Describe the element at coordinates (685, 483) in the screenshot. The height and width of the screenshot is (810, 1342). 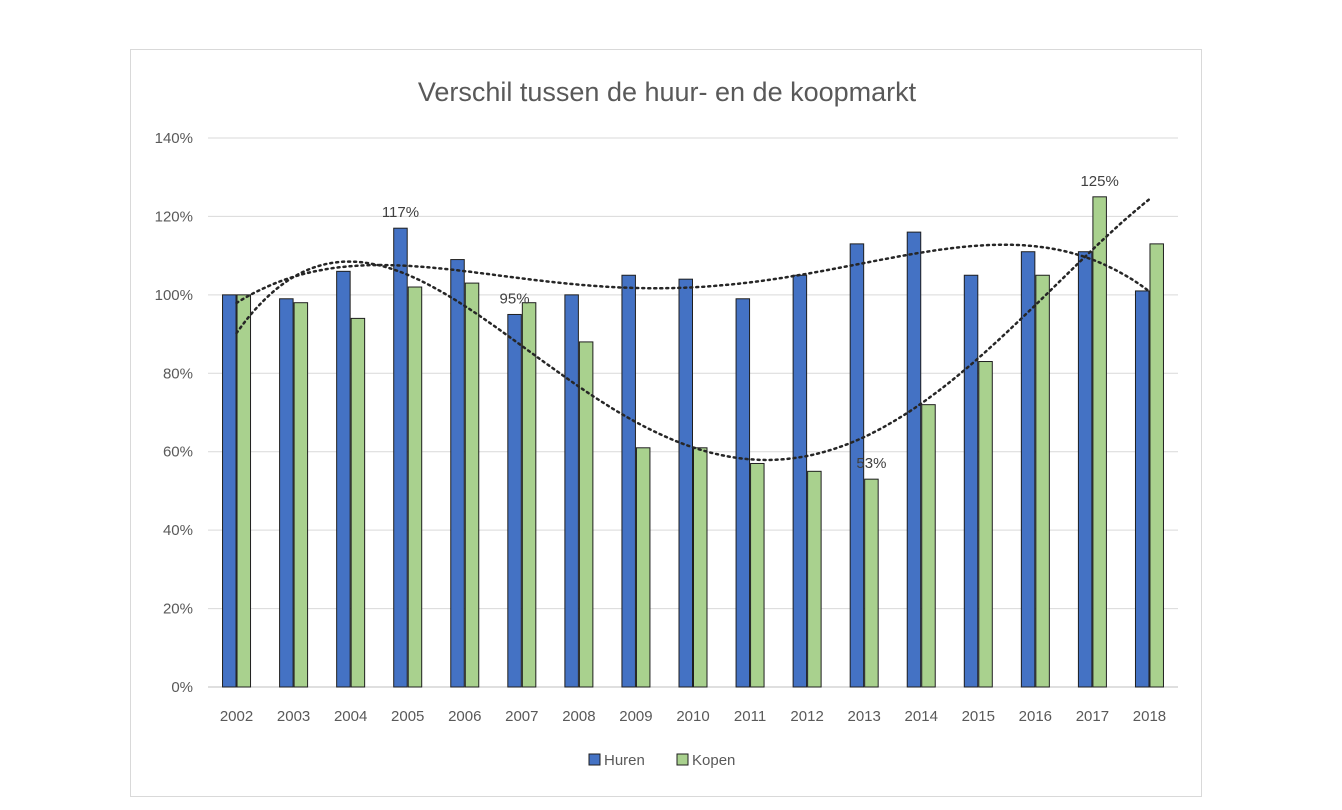
I see `bar-huren-2010` at that location.